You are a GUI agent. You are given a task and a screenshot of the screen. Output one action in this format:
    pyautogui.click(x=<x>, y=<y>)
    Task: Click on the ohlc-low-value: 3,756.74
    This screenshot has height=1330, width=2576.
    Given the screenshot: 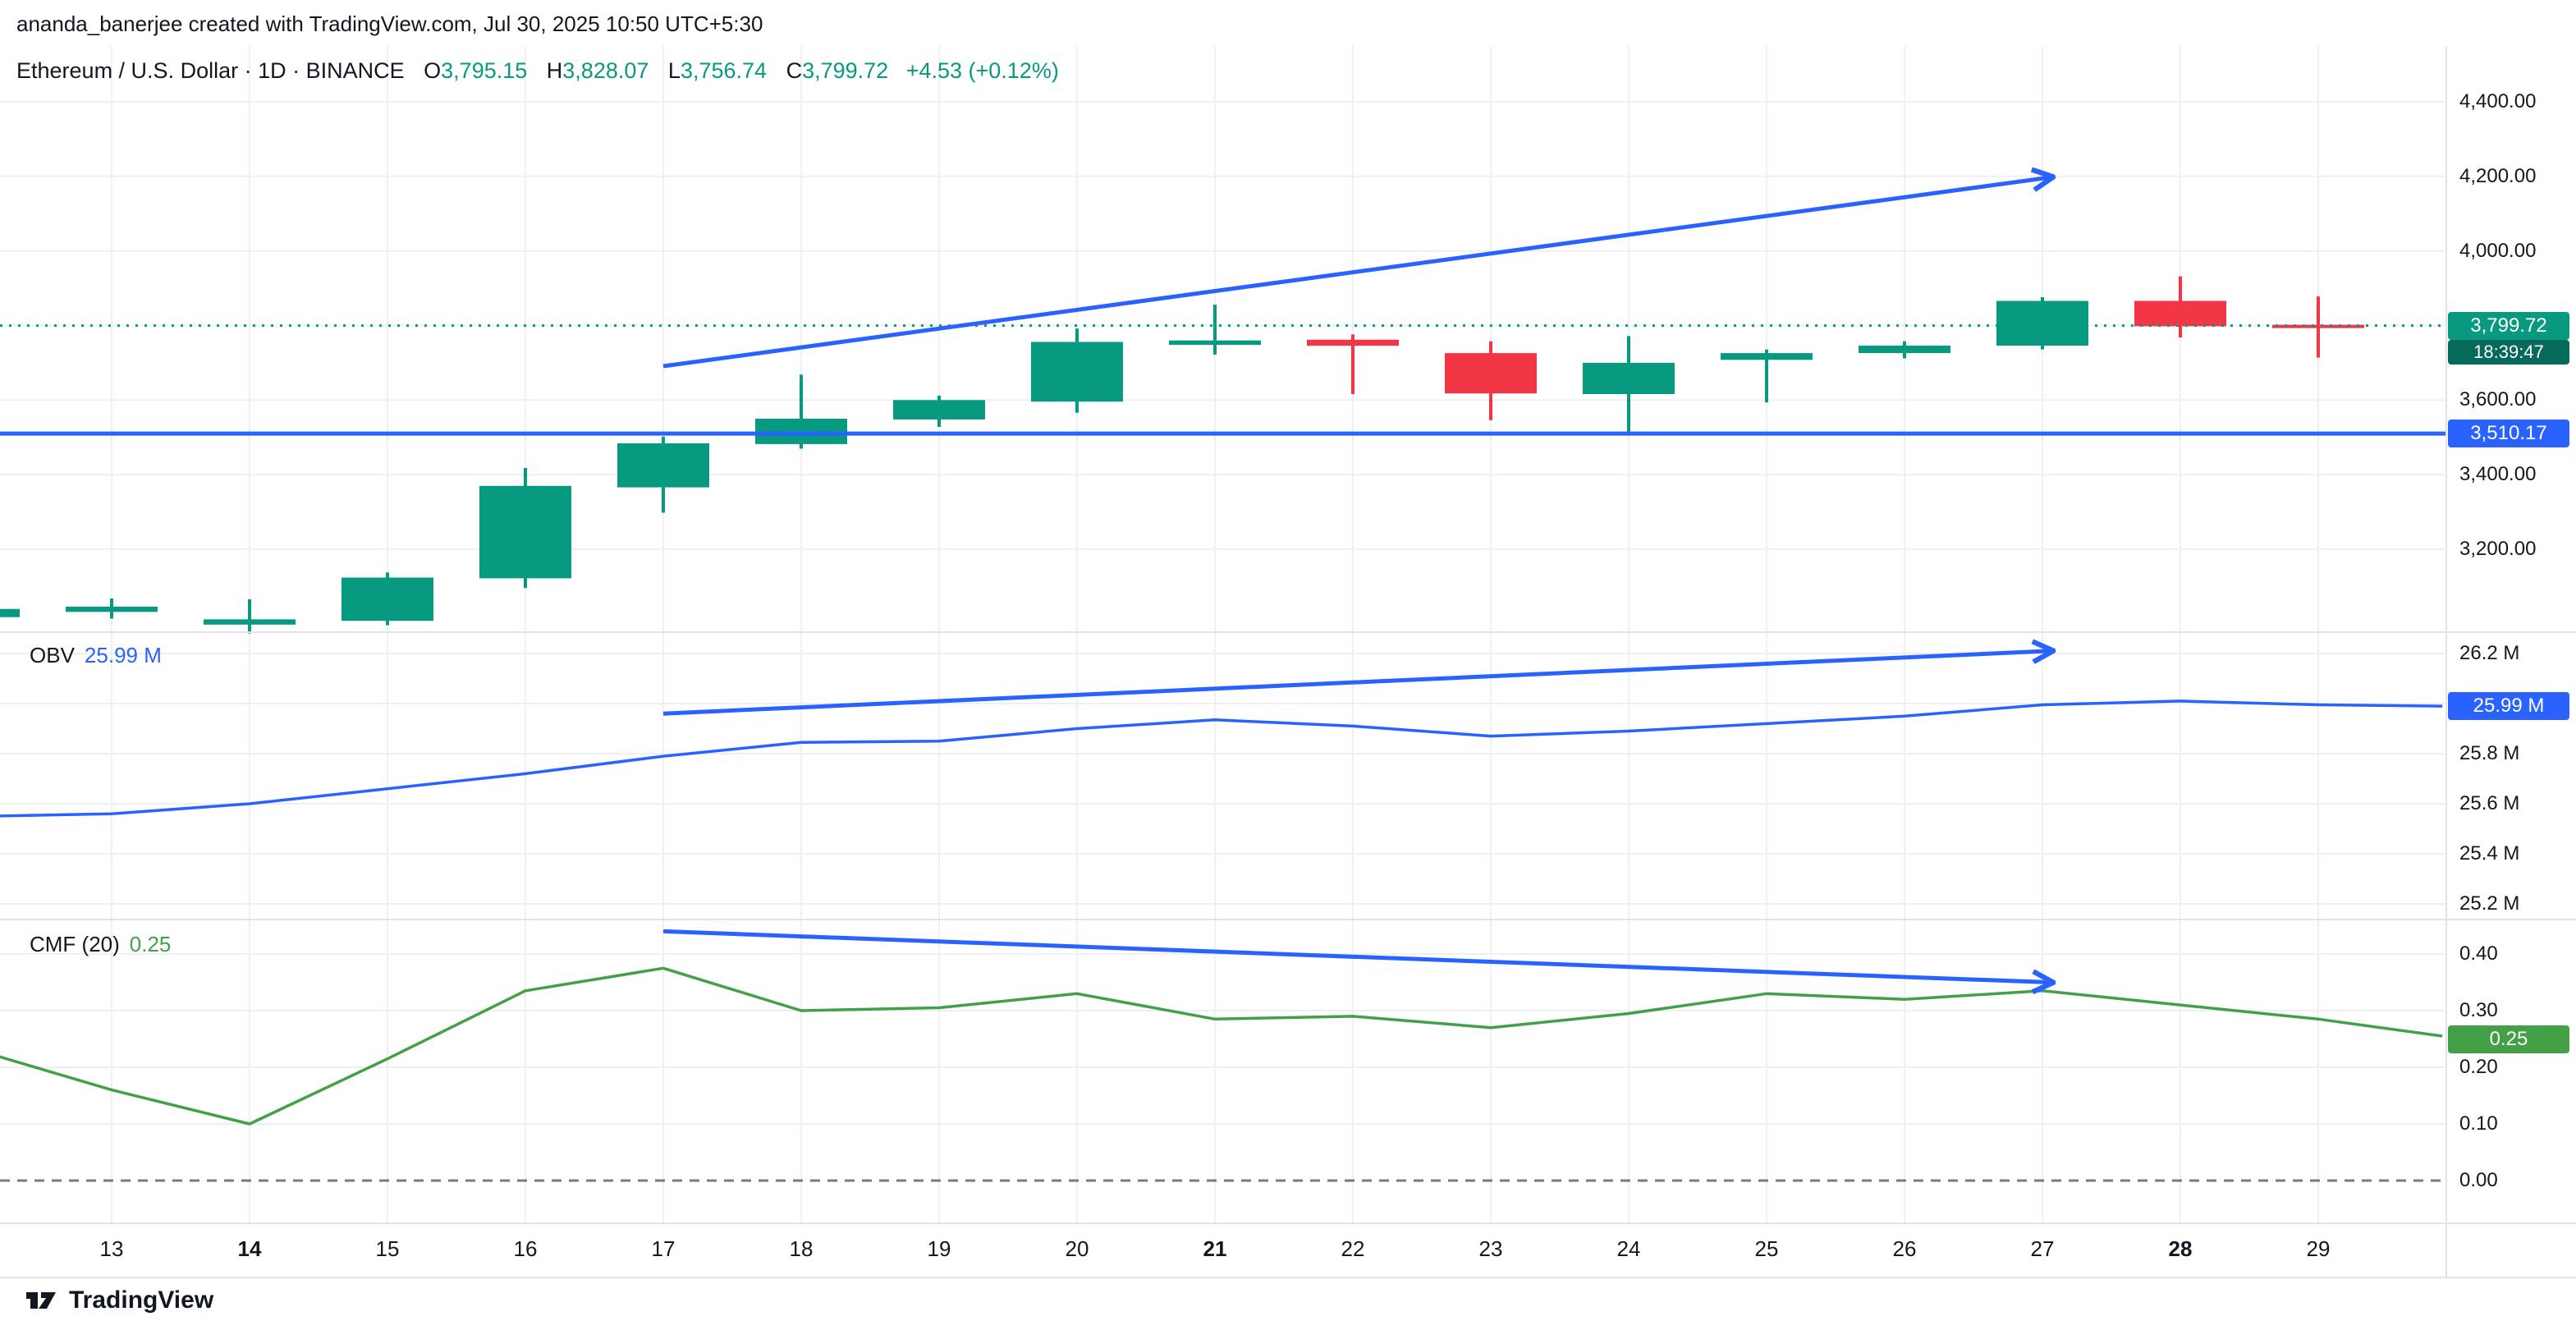 What is the action you would take?
    pyautogui.click(x=724, y=70)
    